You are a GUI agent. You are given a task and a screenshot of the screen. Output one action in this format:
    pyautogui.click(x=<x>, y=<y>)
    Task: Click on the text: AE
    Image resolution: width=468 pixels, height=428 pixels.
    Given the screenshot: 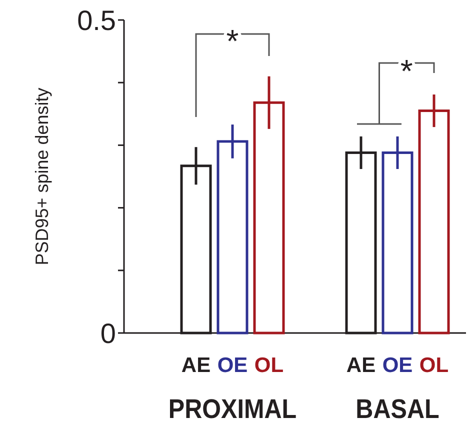 What is the action you would take?
    pyautogui.click(x=361, y=365)
    